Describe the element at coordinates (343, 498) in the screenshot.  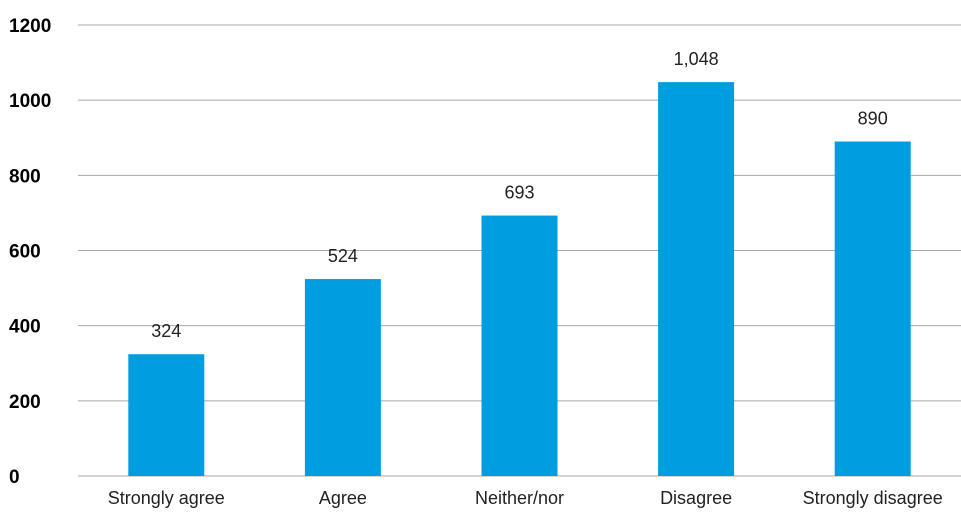
I see `x-tick-label: Agree` at that location.